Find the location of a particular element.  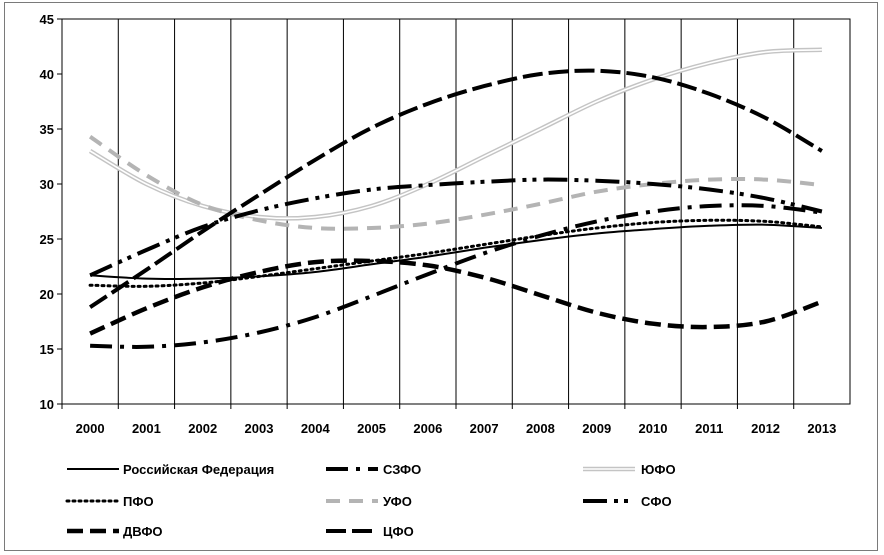

x-tick-label: 2012 is located at coordinates (765, 428).